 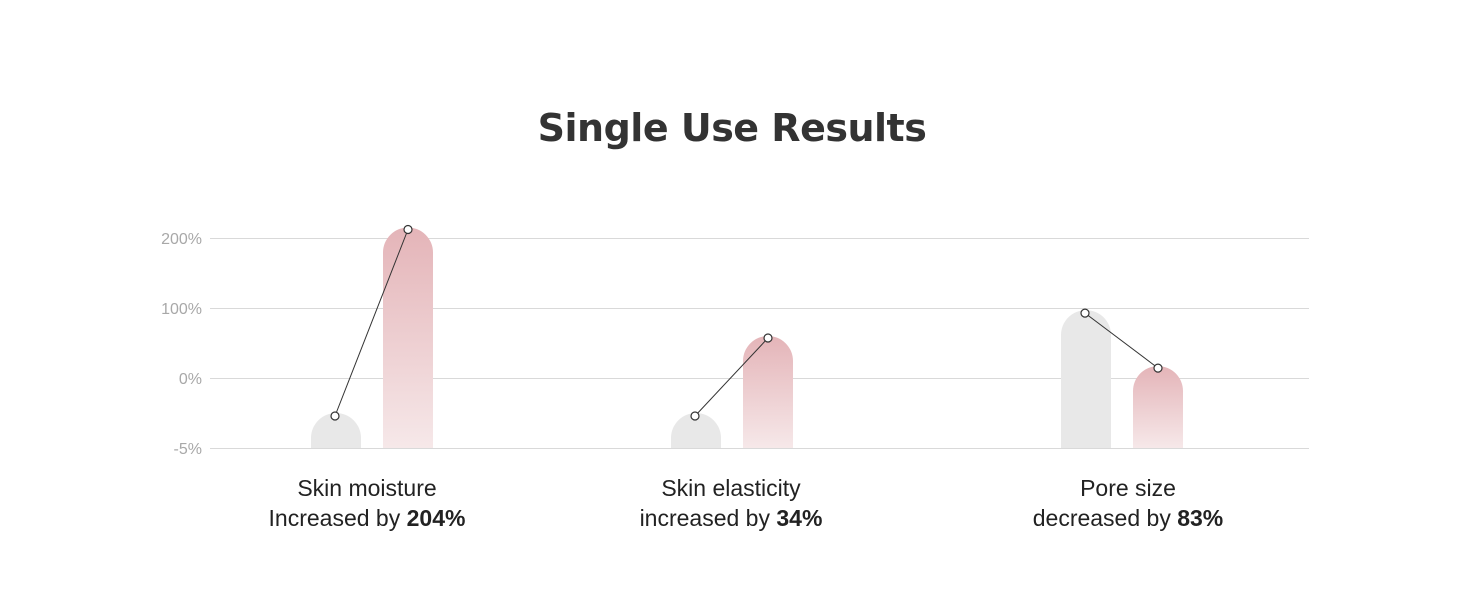 I want to click on caption-value: 83%, so click(x=1200, y=518).